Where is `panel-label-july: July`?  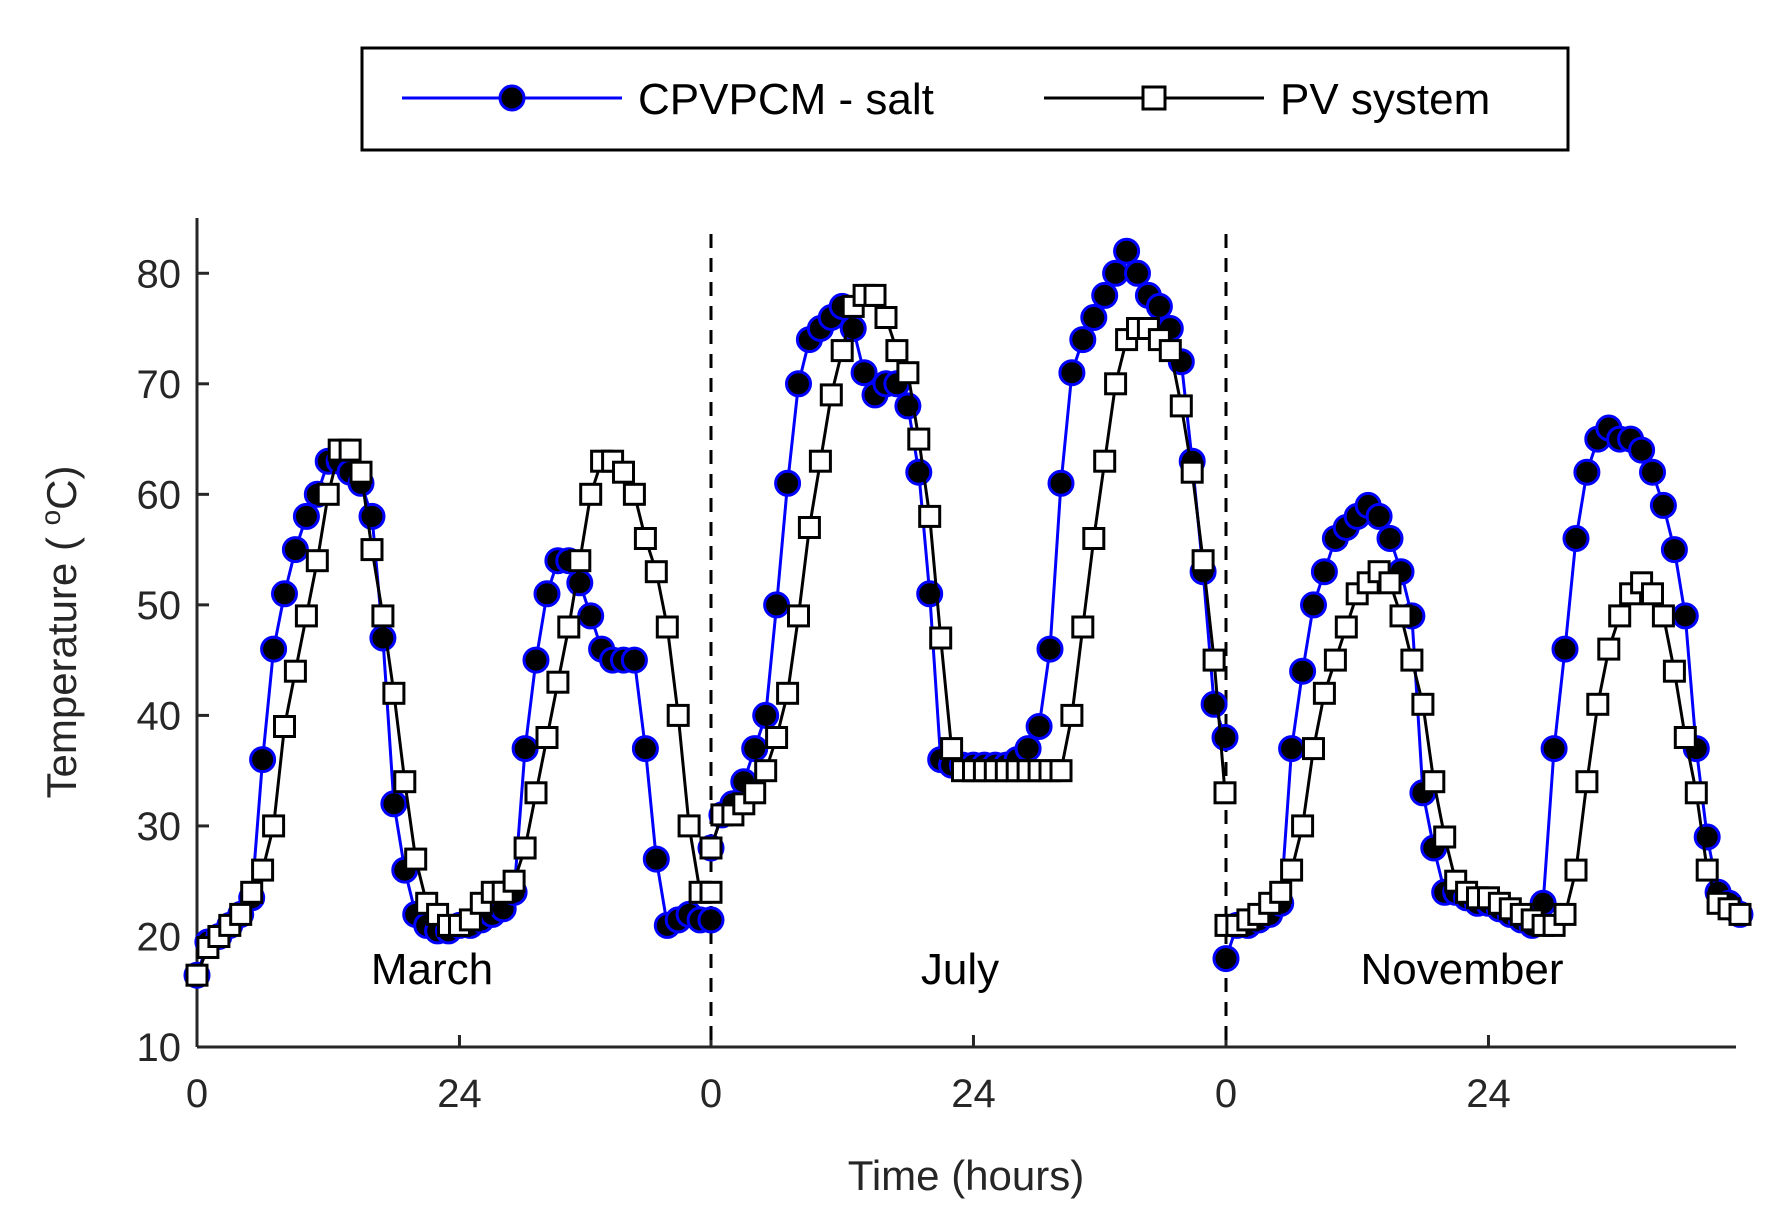
panel-label-july: July is located at coordinates (960, 969).